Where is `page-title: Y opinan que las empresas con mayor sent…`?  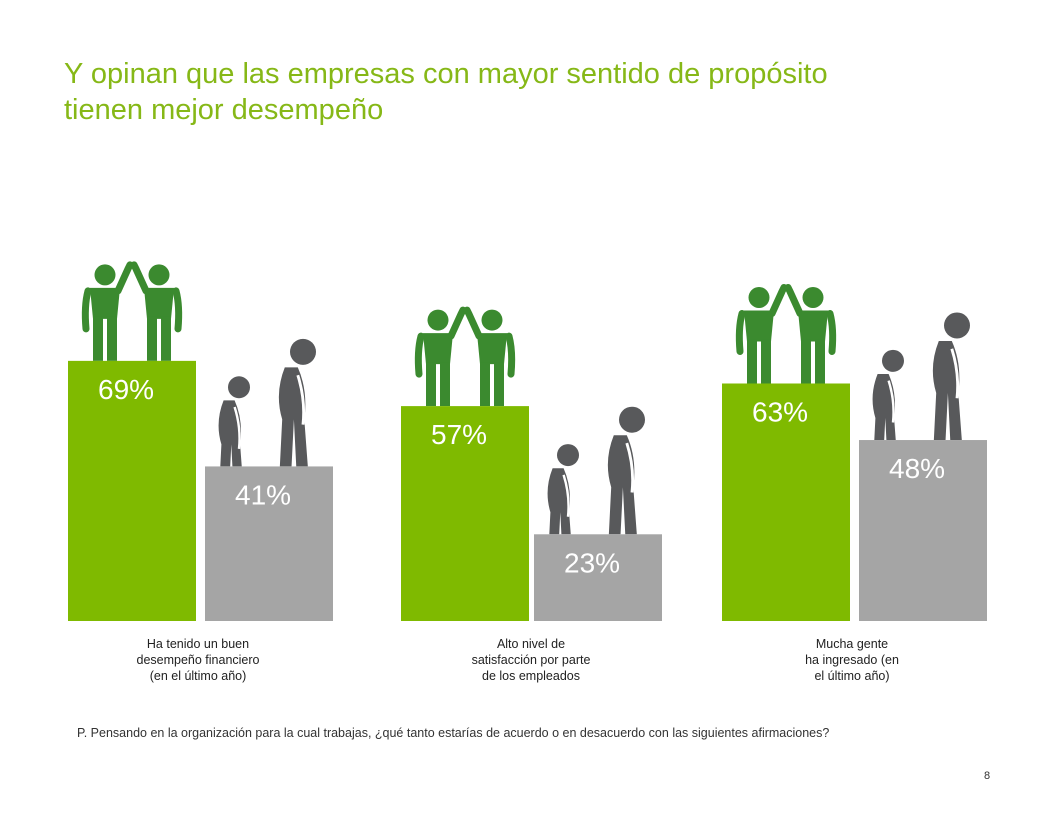 page-title: Y opinan que las empresas con mayor sent… is located at coordinates (514, 92).